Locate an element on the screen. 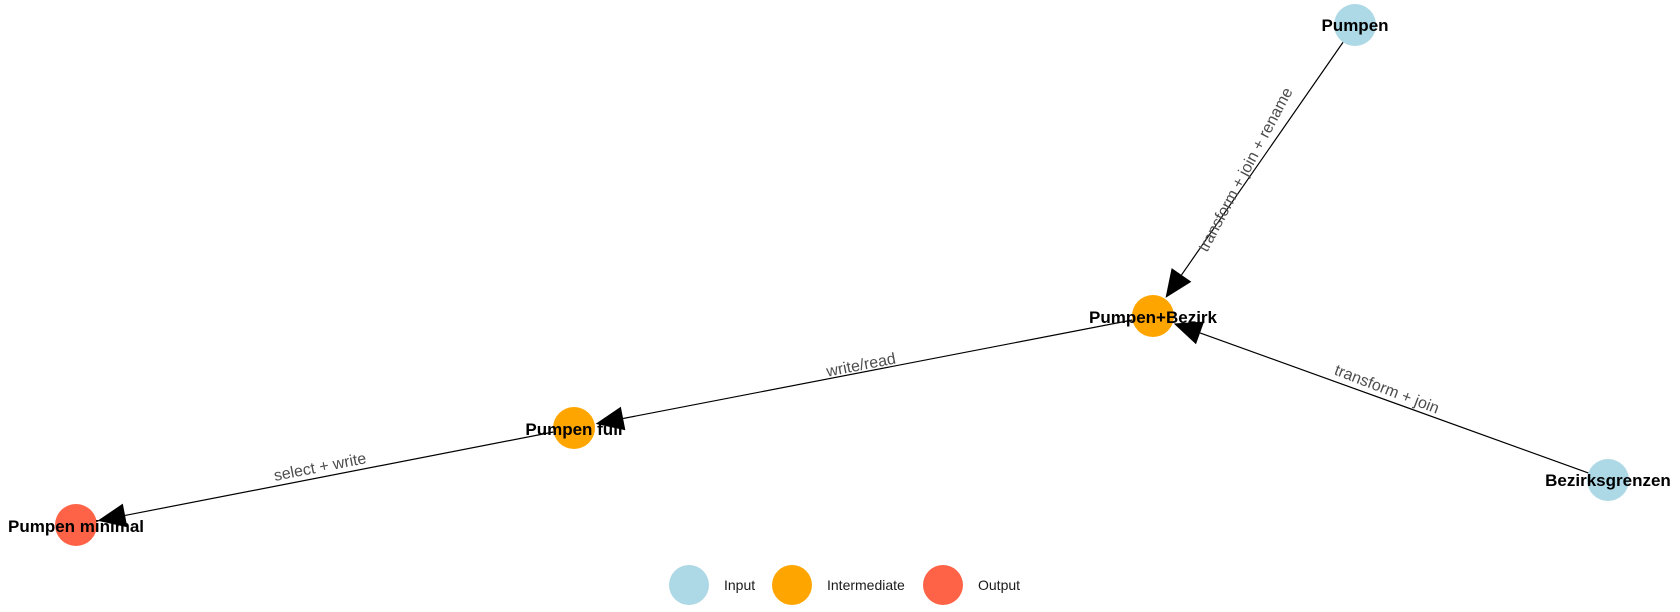 The image size is (1680, 612). edge-label: select + write is located at coordinates (319, 467).